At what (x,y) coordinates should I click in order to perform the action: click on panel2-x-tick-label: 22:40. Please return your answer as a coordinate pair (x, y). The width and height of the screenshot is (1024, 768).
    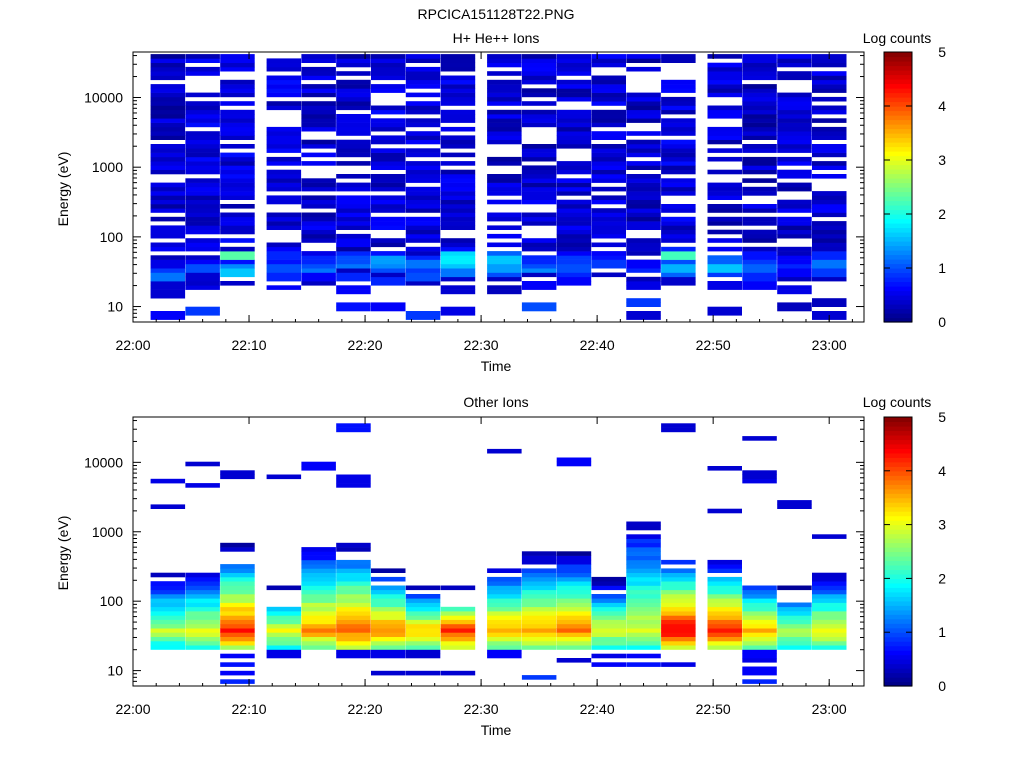
    Looking at the image, I should click on (597, 709).